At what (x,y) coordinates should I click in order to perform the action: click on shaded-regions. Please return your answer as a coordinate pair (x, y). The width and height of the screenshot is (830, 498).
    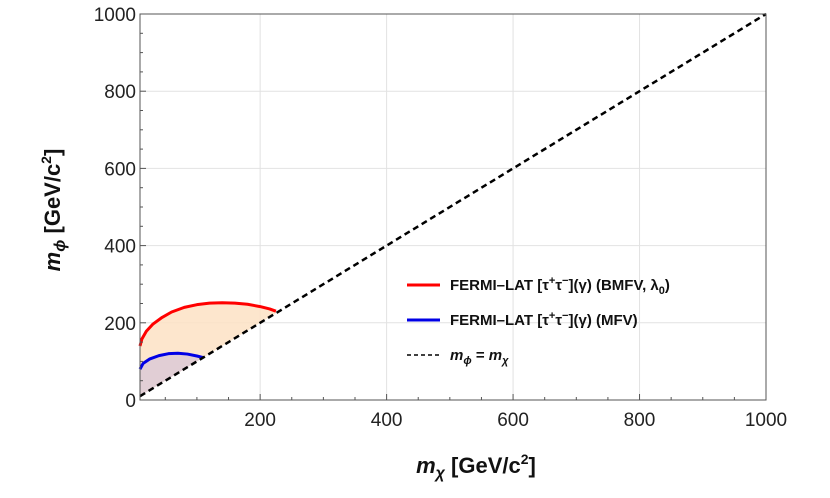
    Looking at the image, I should click on (208, 349).